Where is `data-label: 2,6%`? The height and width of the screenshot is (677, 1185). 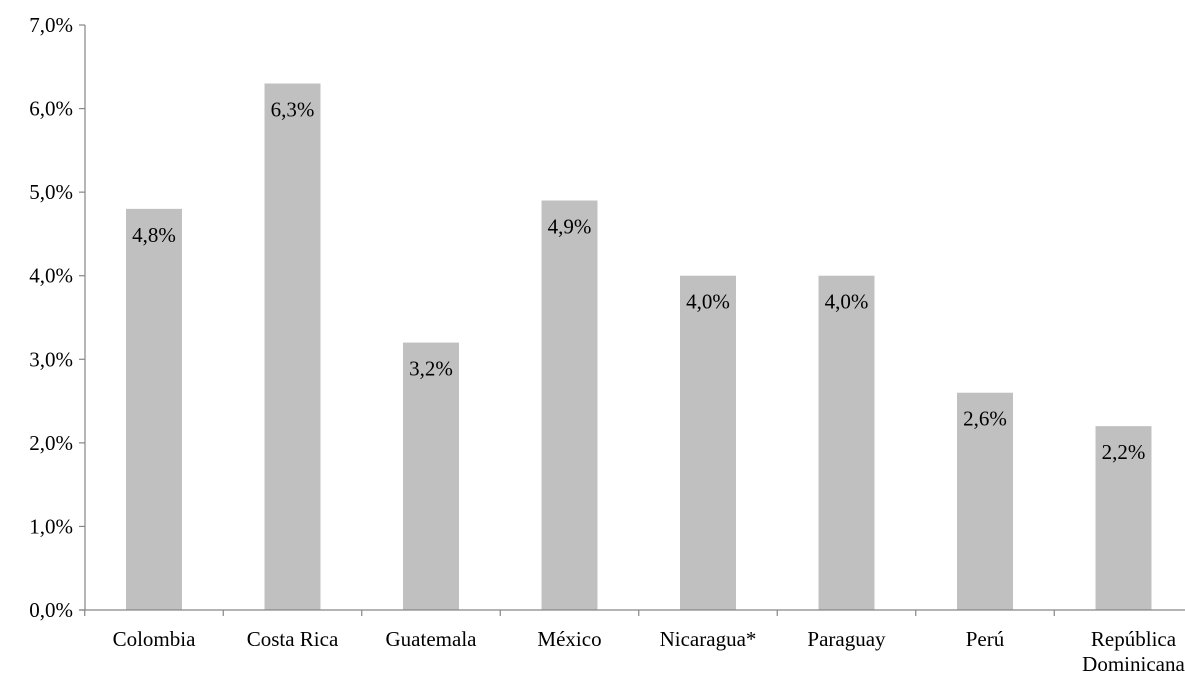 data-label: 2,6% is located at coordinates (985, 419).